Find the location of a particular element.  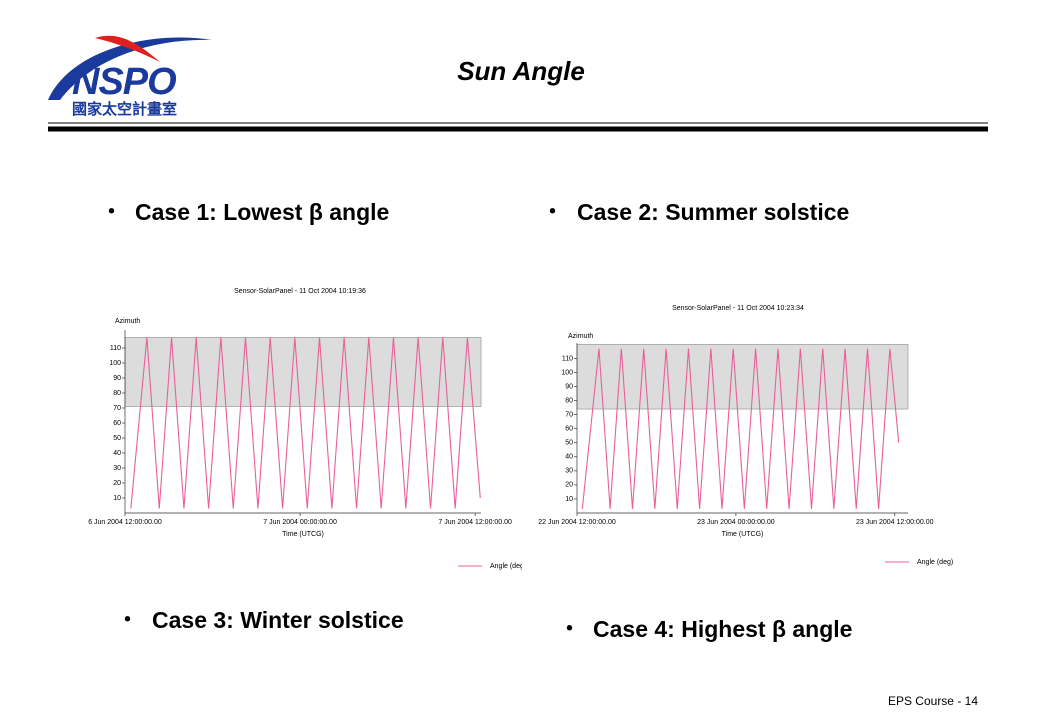

logo-subtitle: 國家太空計畫室 is located at coordinates (124, 109).